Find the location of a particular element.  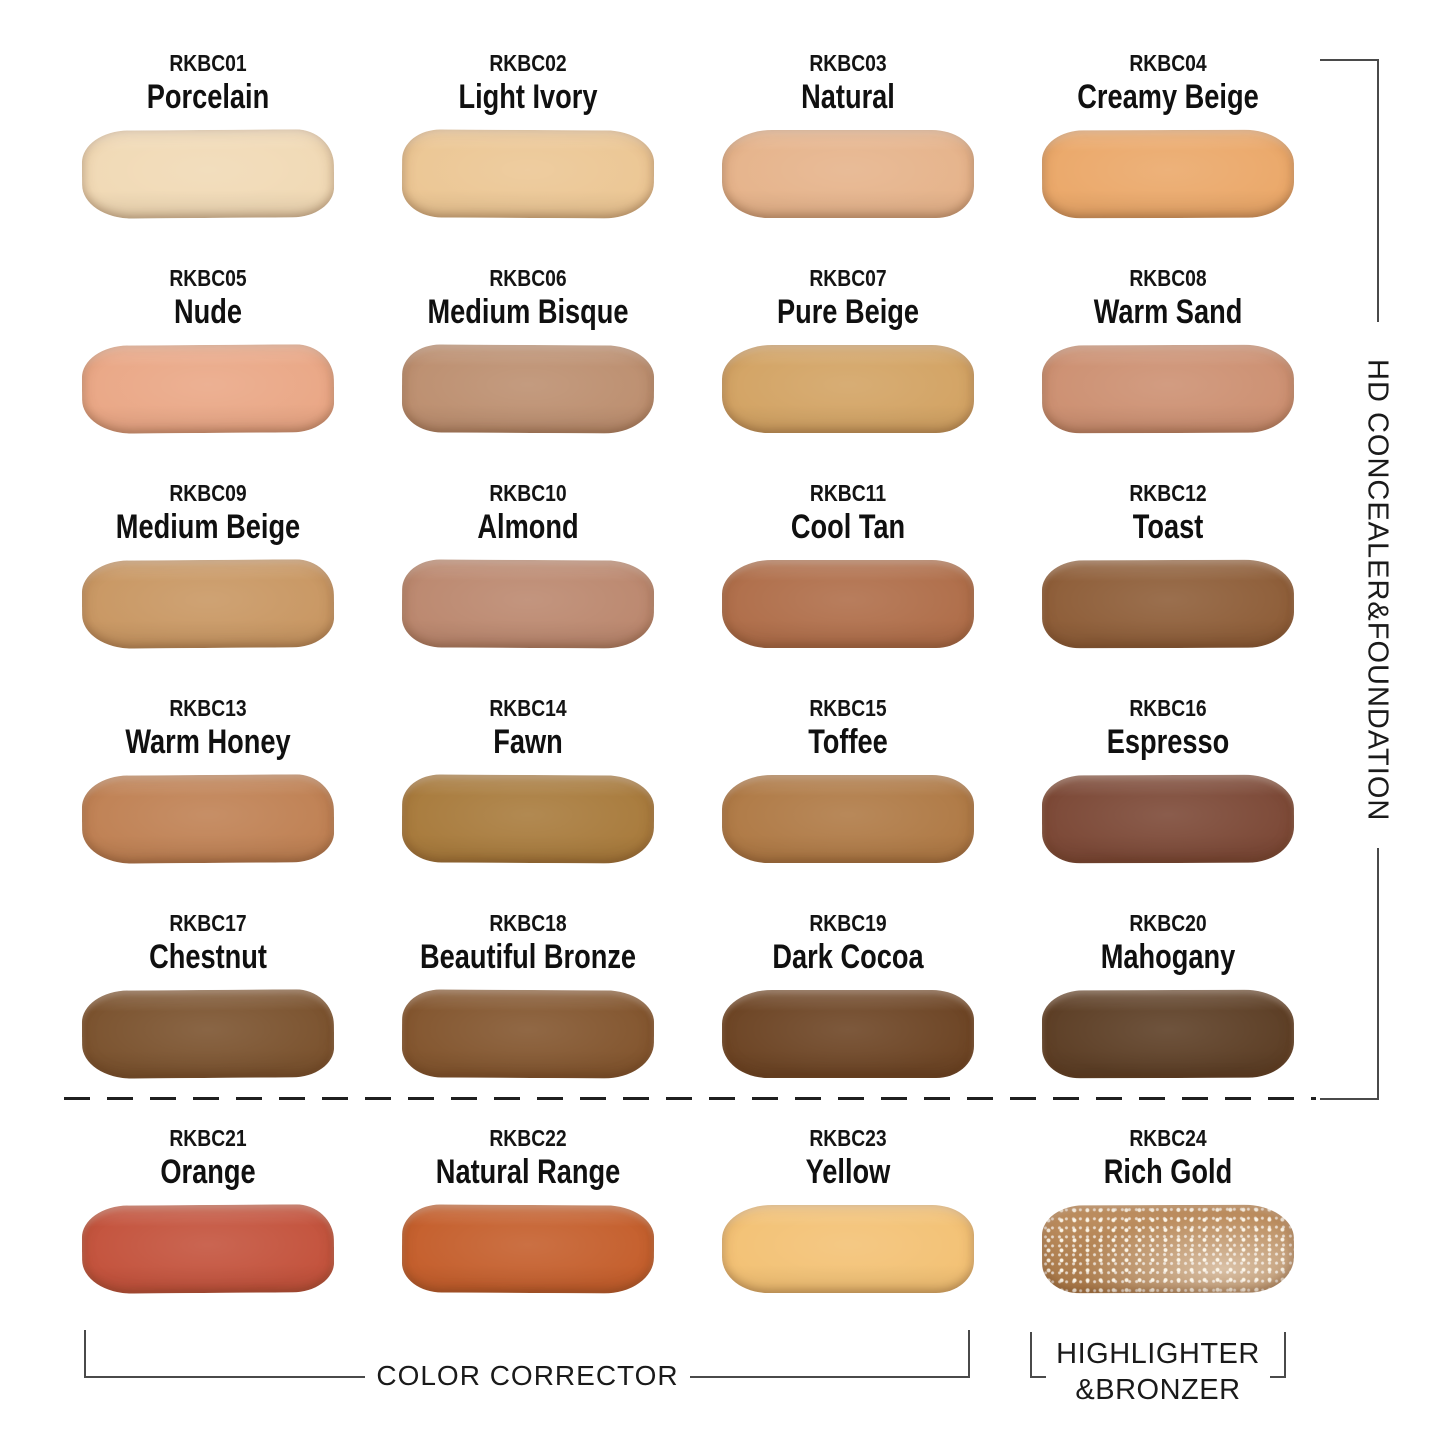

swatch-code: RKBC18 is located at coordinates (528, 923).